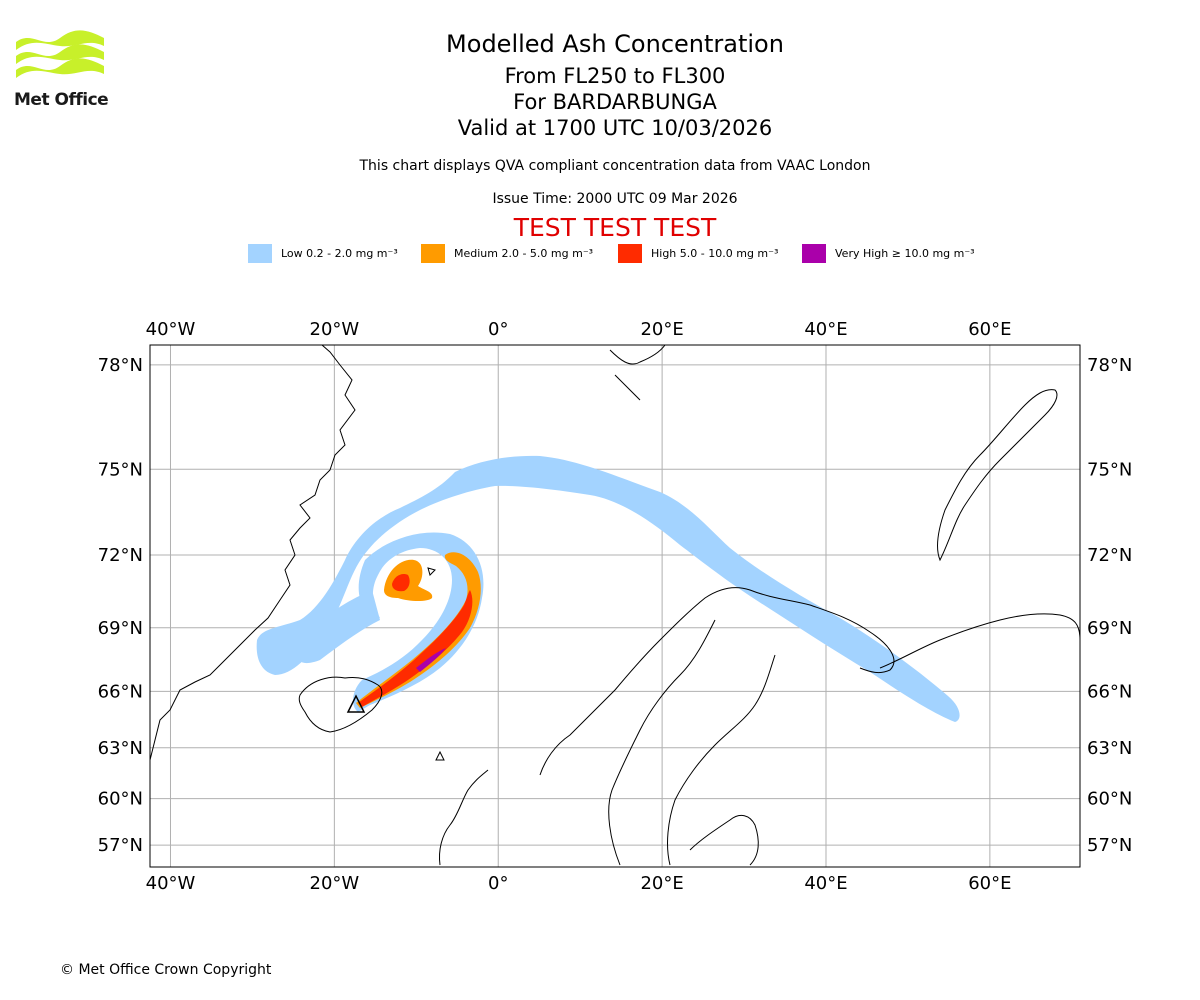 The height and width of the screenshot is (1000, 1200). What do you see at coordinates (1109, 748) in the screenshot?
I see `lat-tick-label-right: 63°N` at bounding box center [1109, 748].